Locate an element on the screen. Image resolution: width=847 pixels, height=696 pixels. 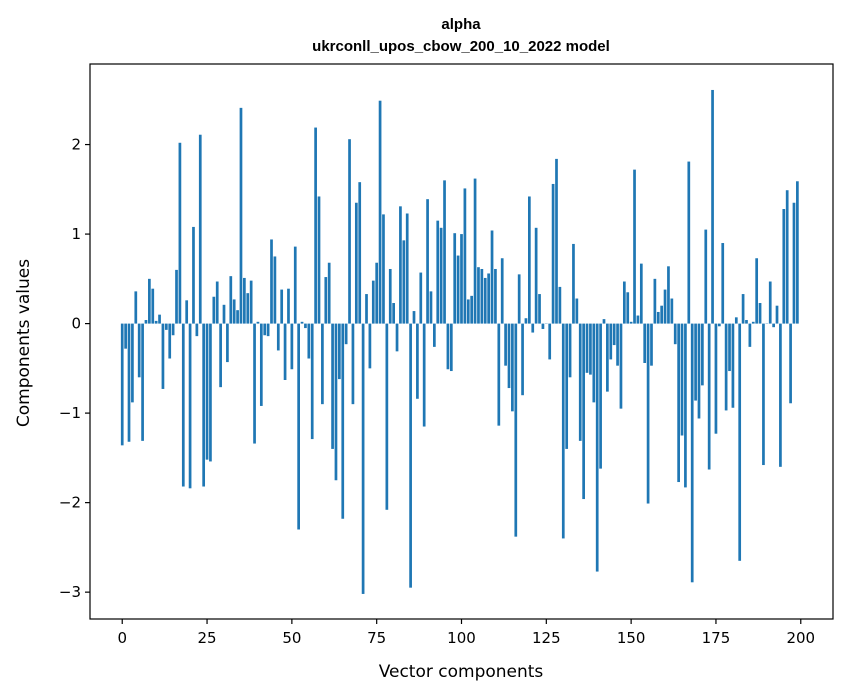
chart-title: alpha is located at coordinates (461, 24).